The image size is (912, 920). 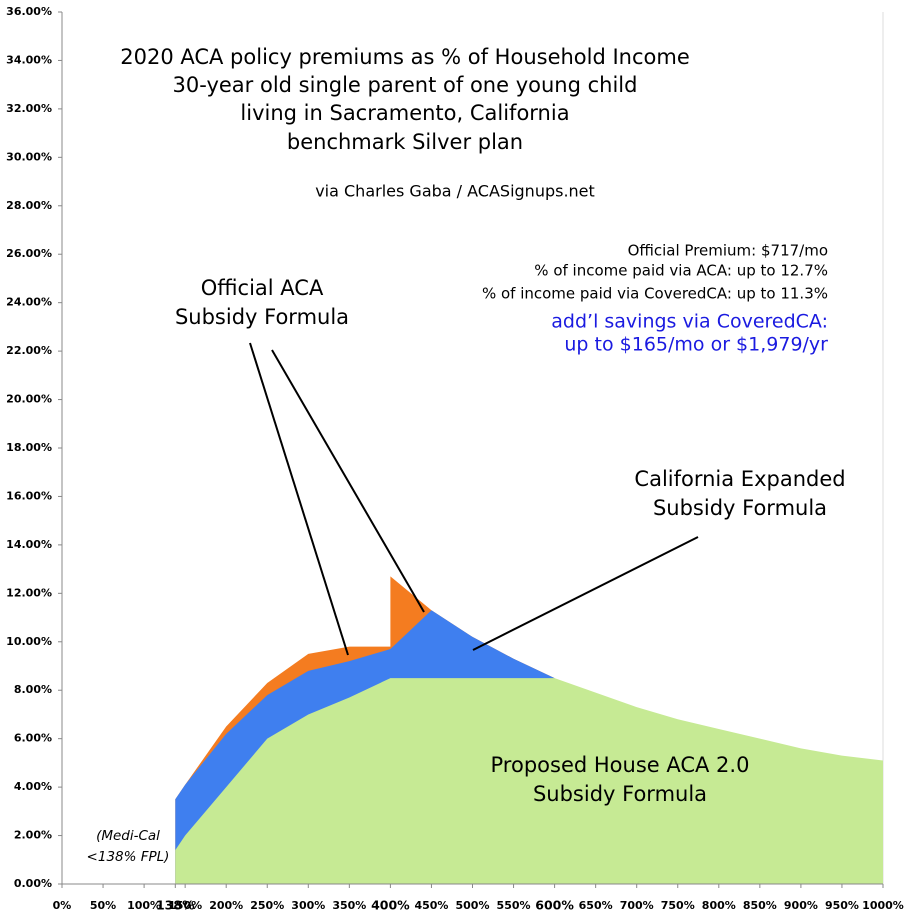 I want to click on y-tick-label: 6.00%, so click(x=33, y=738).